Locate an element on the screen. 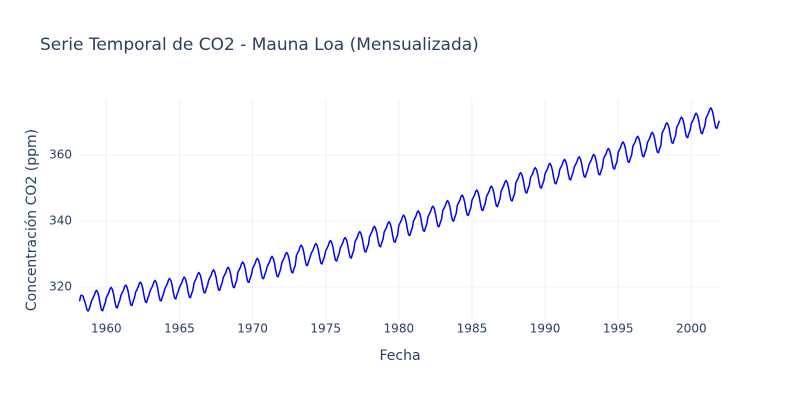  x-tick-label: 1970 is located at coordinates (252, 329).